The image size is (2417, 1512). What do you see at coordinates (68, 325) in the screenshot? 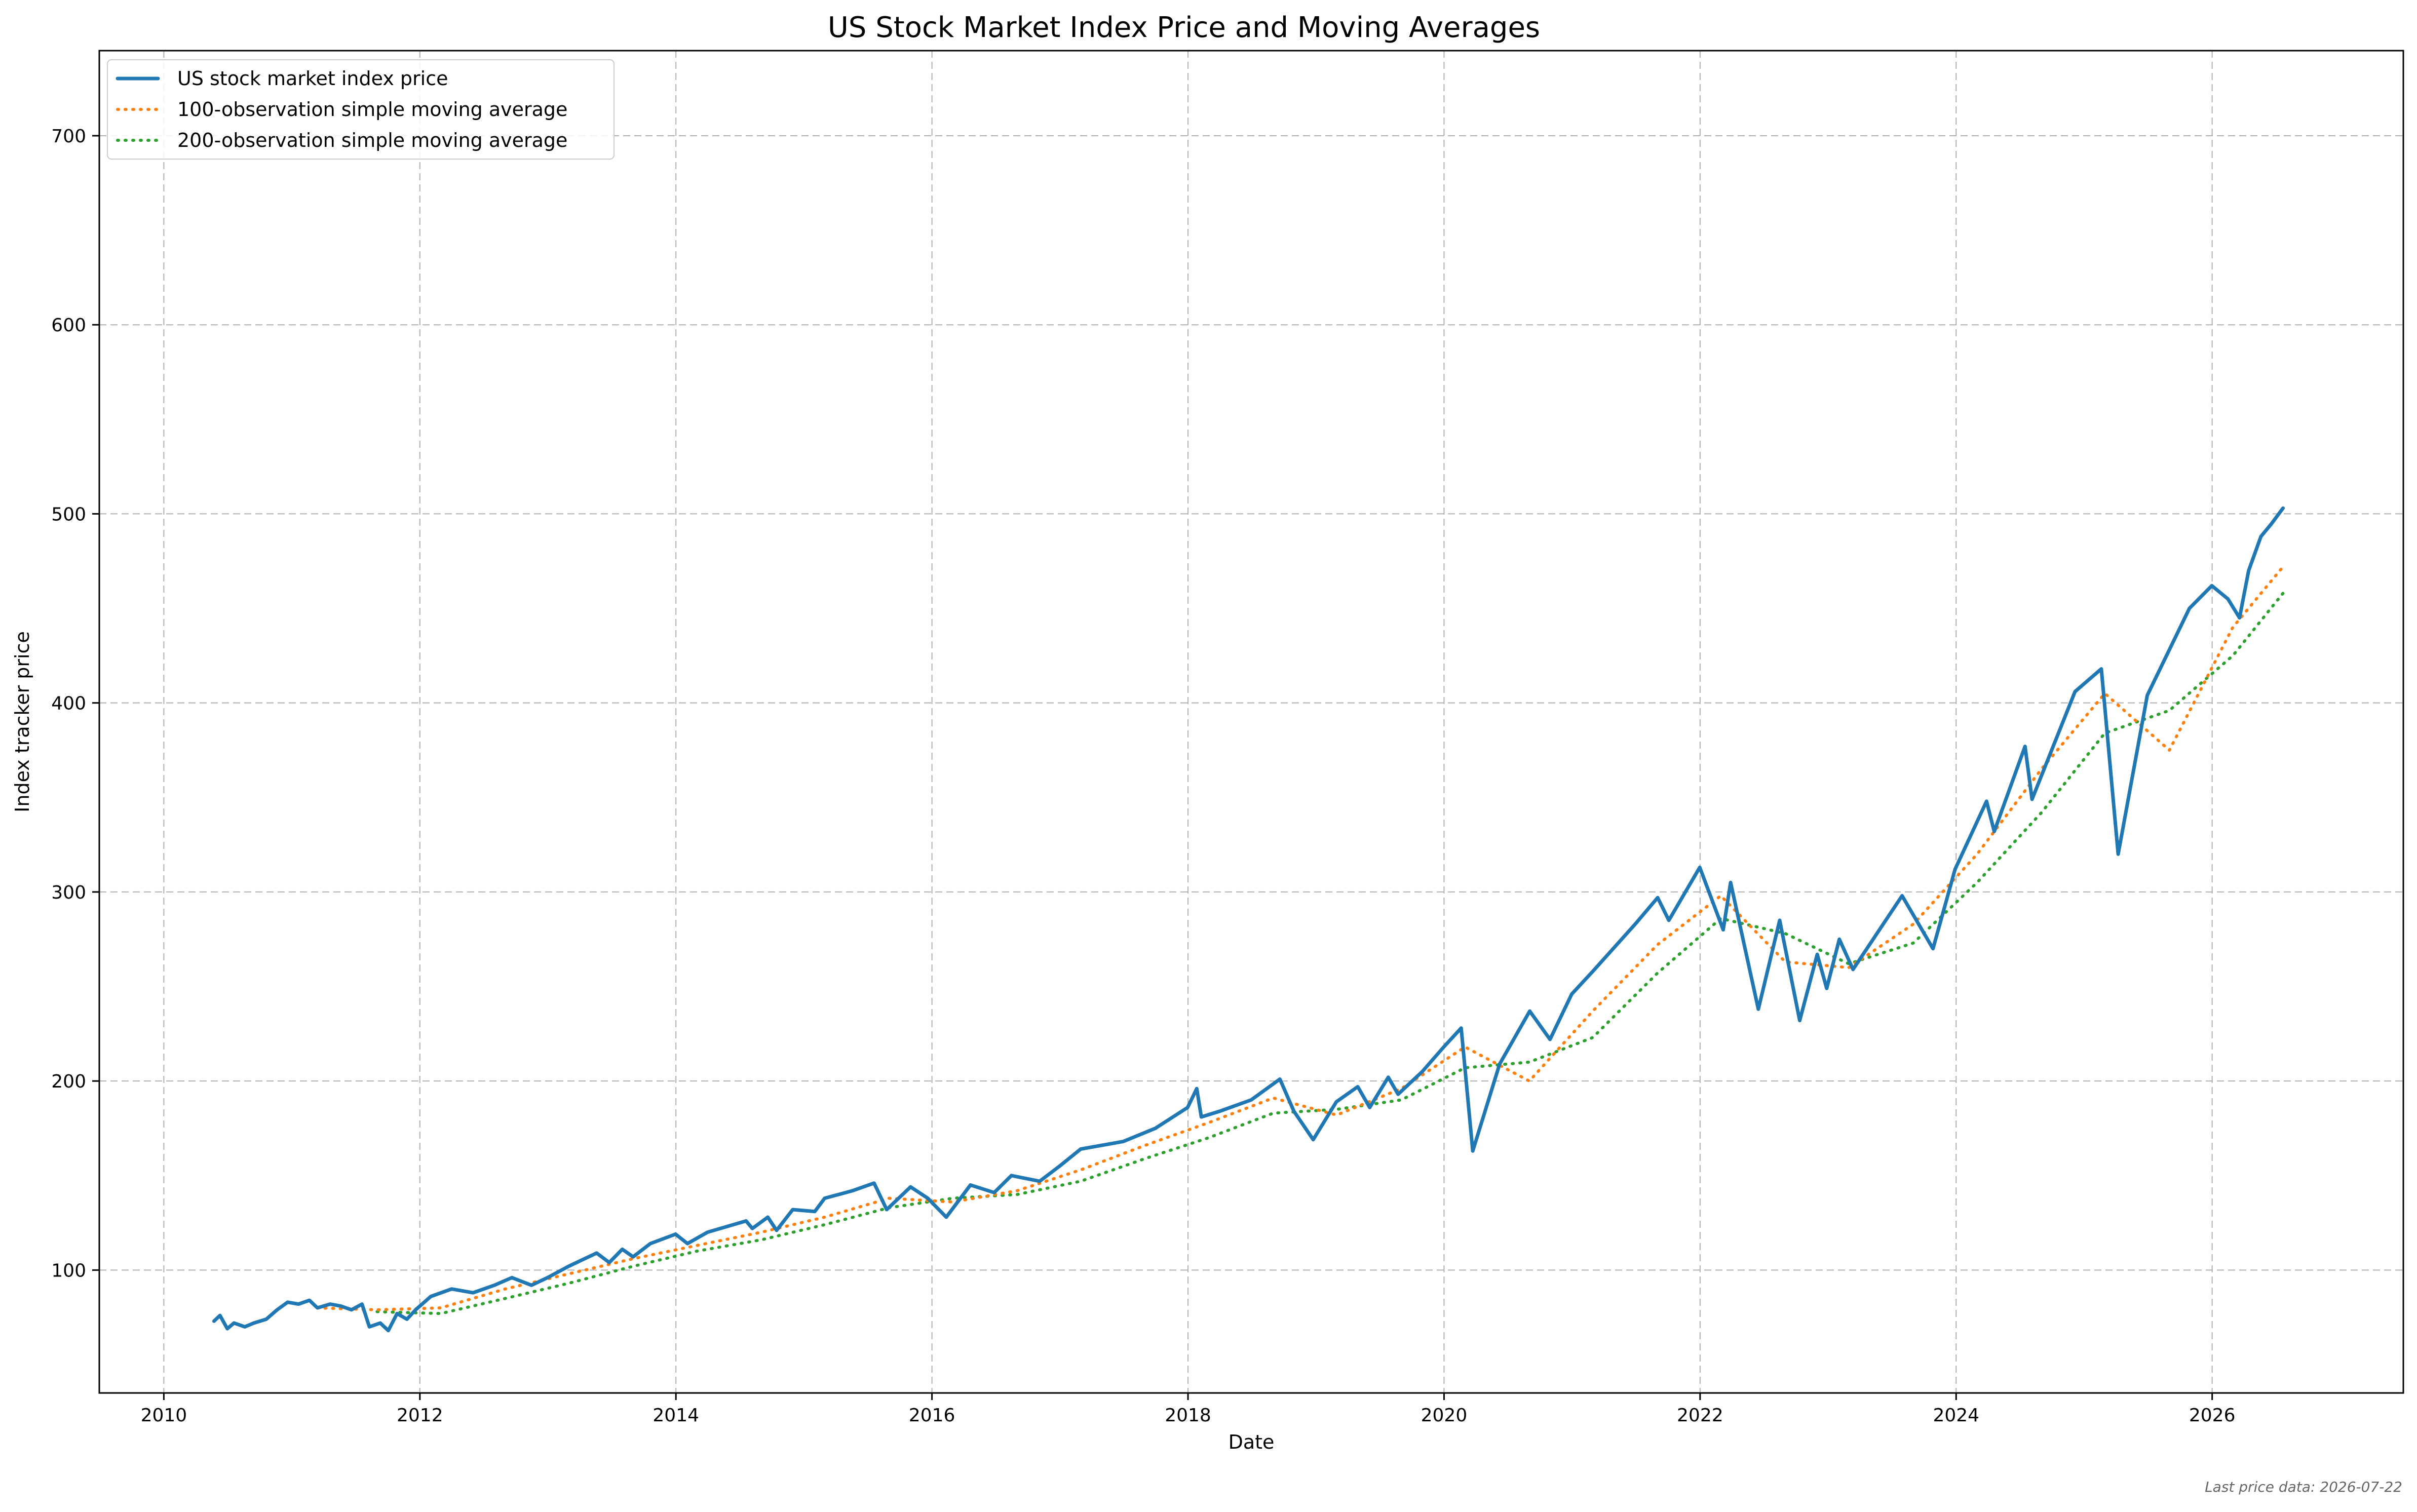
I see `y-tick-label: 600` at bounding box center [68, 325].